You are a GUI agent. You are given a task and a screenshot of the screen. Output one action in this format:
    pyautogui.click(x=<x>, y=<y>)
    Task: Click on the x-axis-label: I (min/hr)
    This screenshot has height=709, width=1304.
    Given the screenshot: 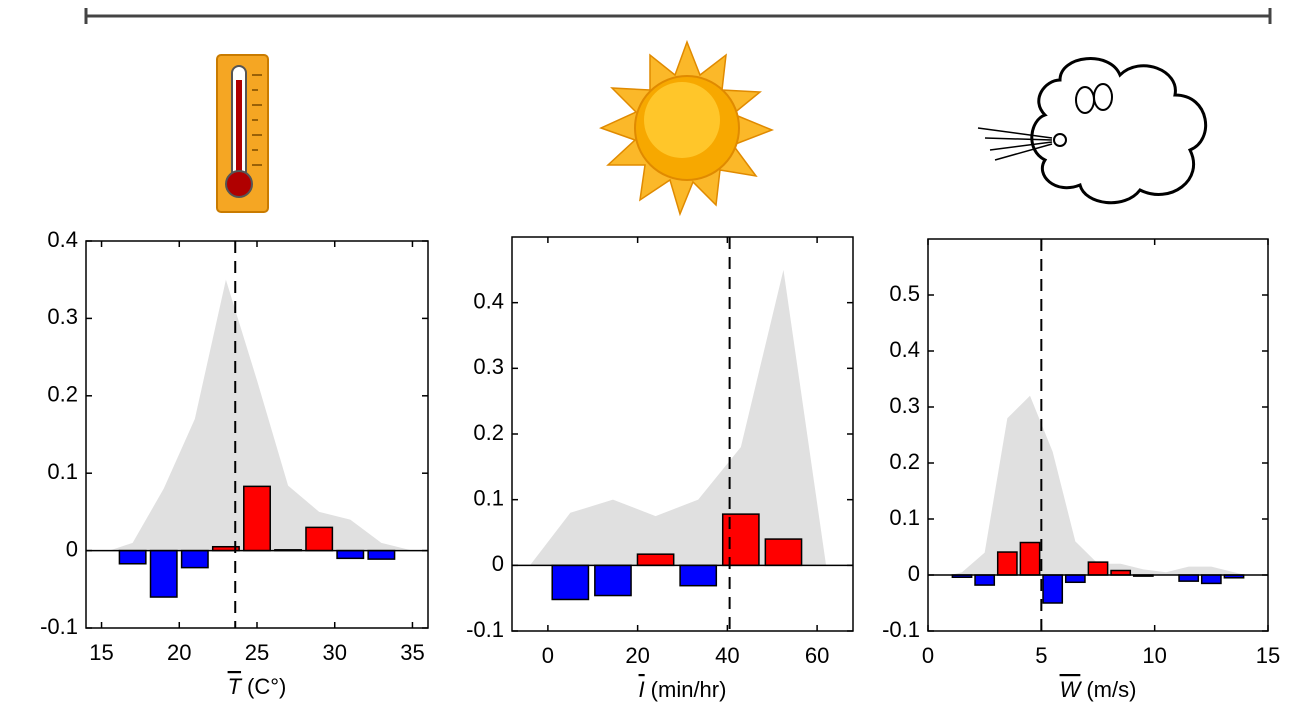 What is the action you would take?
    pyautogui.click(x=683, y=689)
    